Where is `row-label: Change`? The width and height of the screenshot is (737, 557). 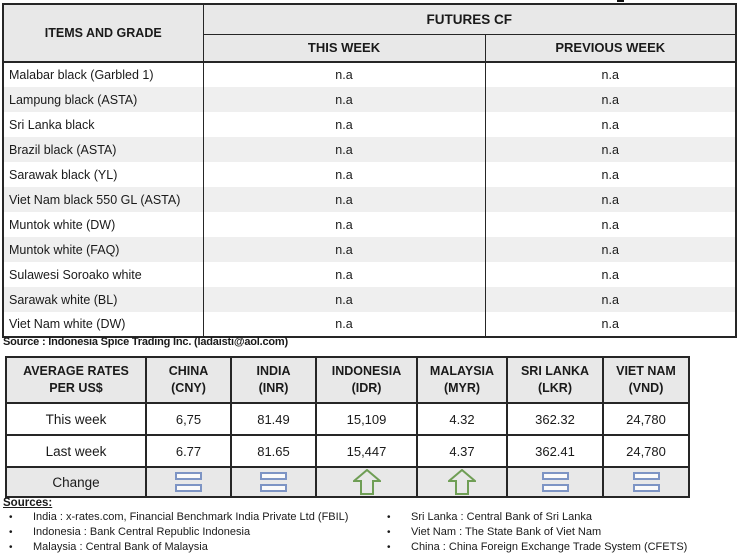 row-label: Change is located at coordinates (76, 482).